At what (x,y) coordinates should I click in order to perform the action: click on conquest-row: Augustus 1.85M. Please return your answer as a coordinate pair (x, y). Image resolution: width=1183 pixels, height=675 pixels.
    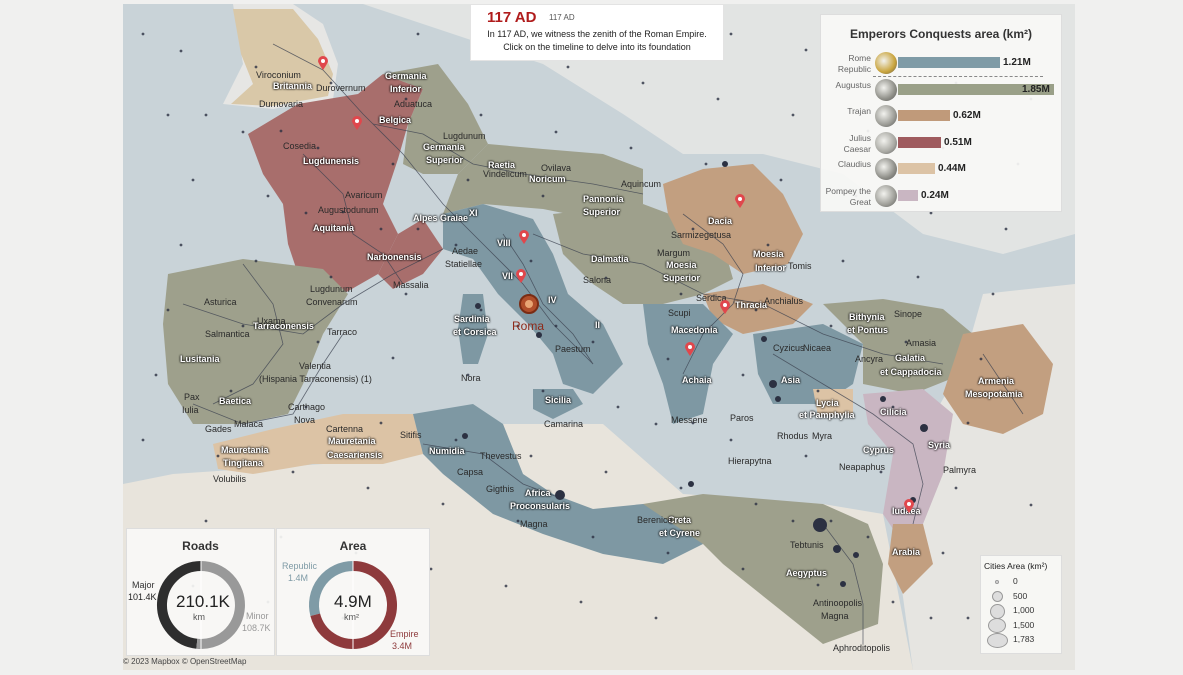
    Looking at the image, I should click on (941, 91).